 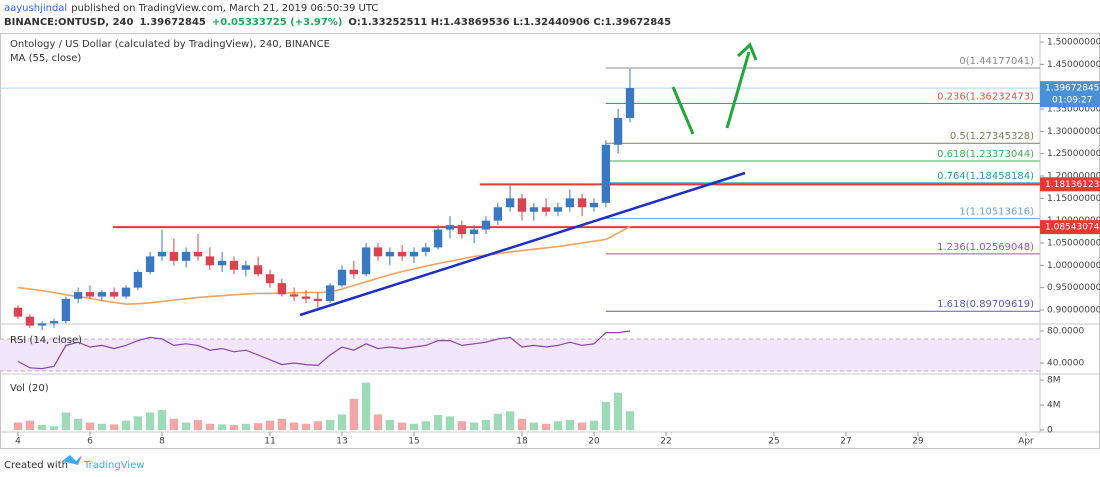 What do you see at coordinates (1026, 442) in the screenshot?
I see `x-tick-label: Apr` at bounding box center [1026, 442].